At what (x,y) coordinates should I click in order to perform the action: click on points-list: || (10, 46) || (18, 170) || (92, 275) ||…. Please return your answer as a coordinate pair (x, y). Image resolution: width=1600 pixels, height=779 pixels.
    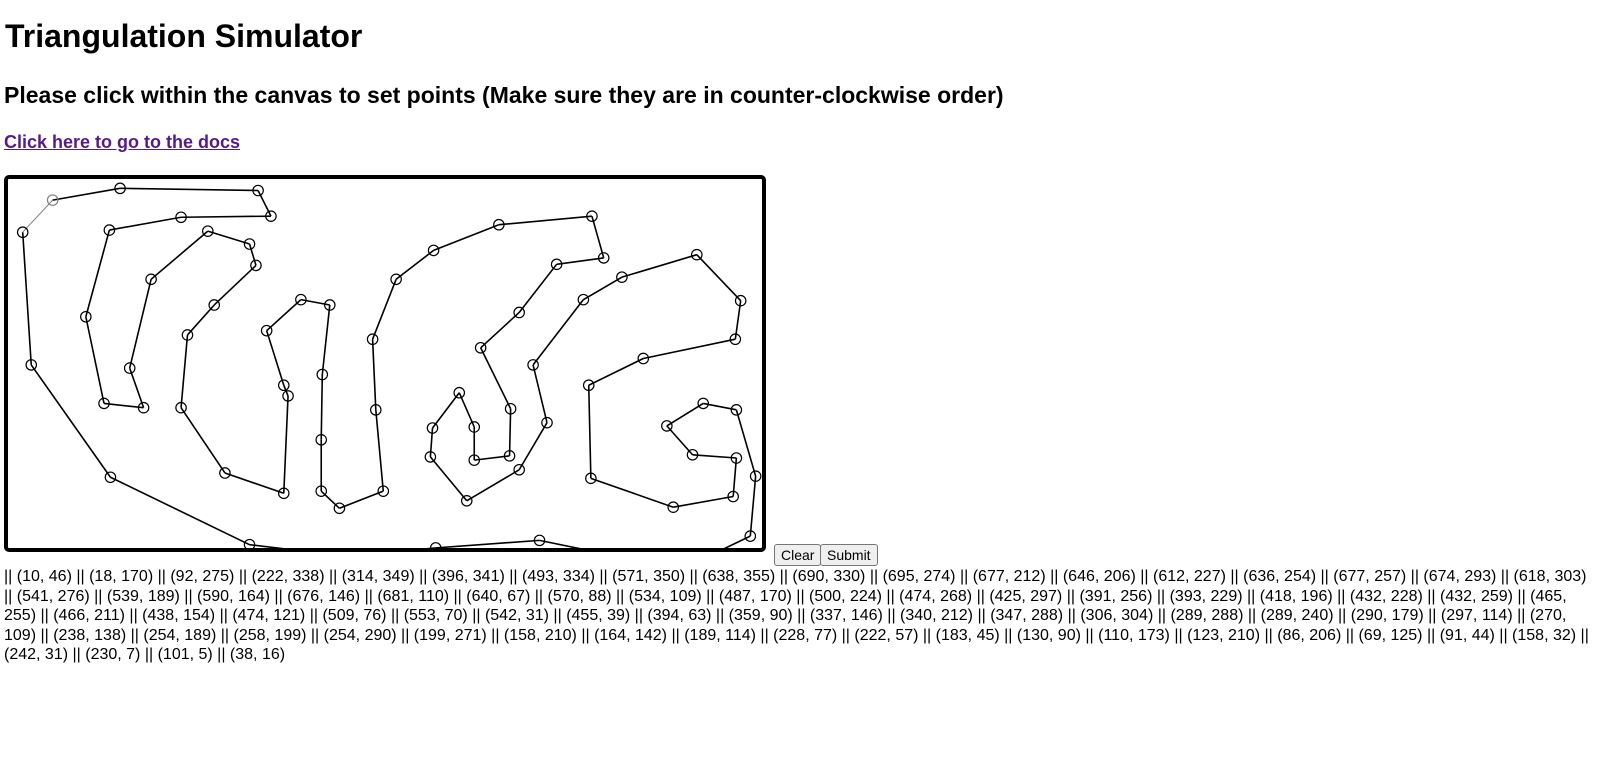
    Looking at the image, I should click on (796, 615).